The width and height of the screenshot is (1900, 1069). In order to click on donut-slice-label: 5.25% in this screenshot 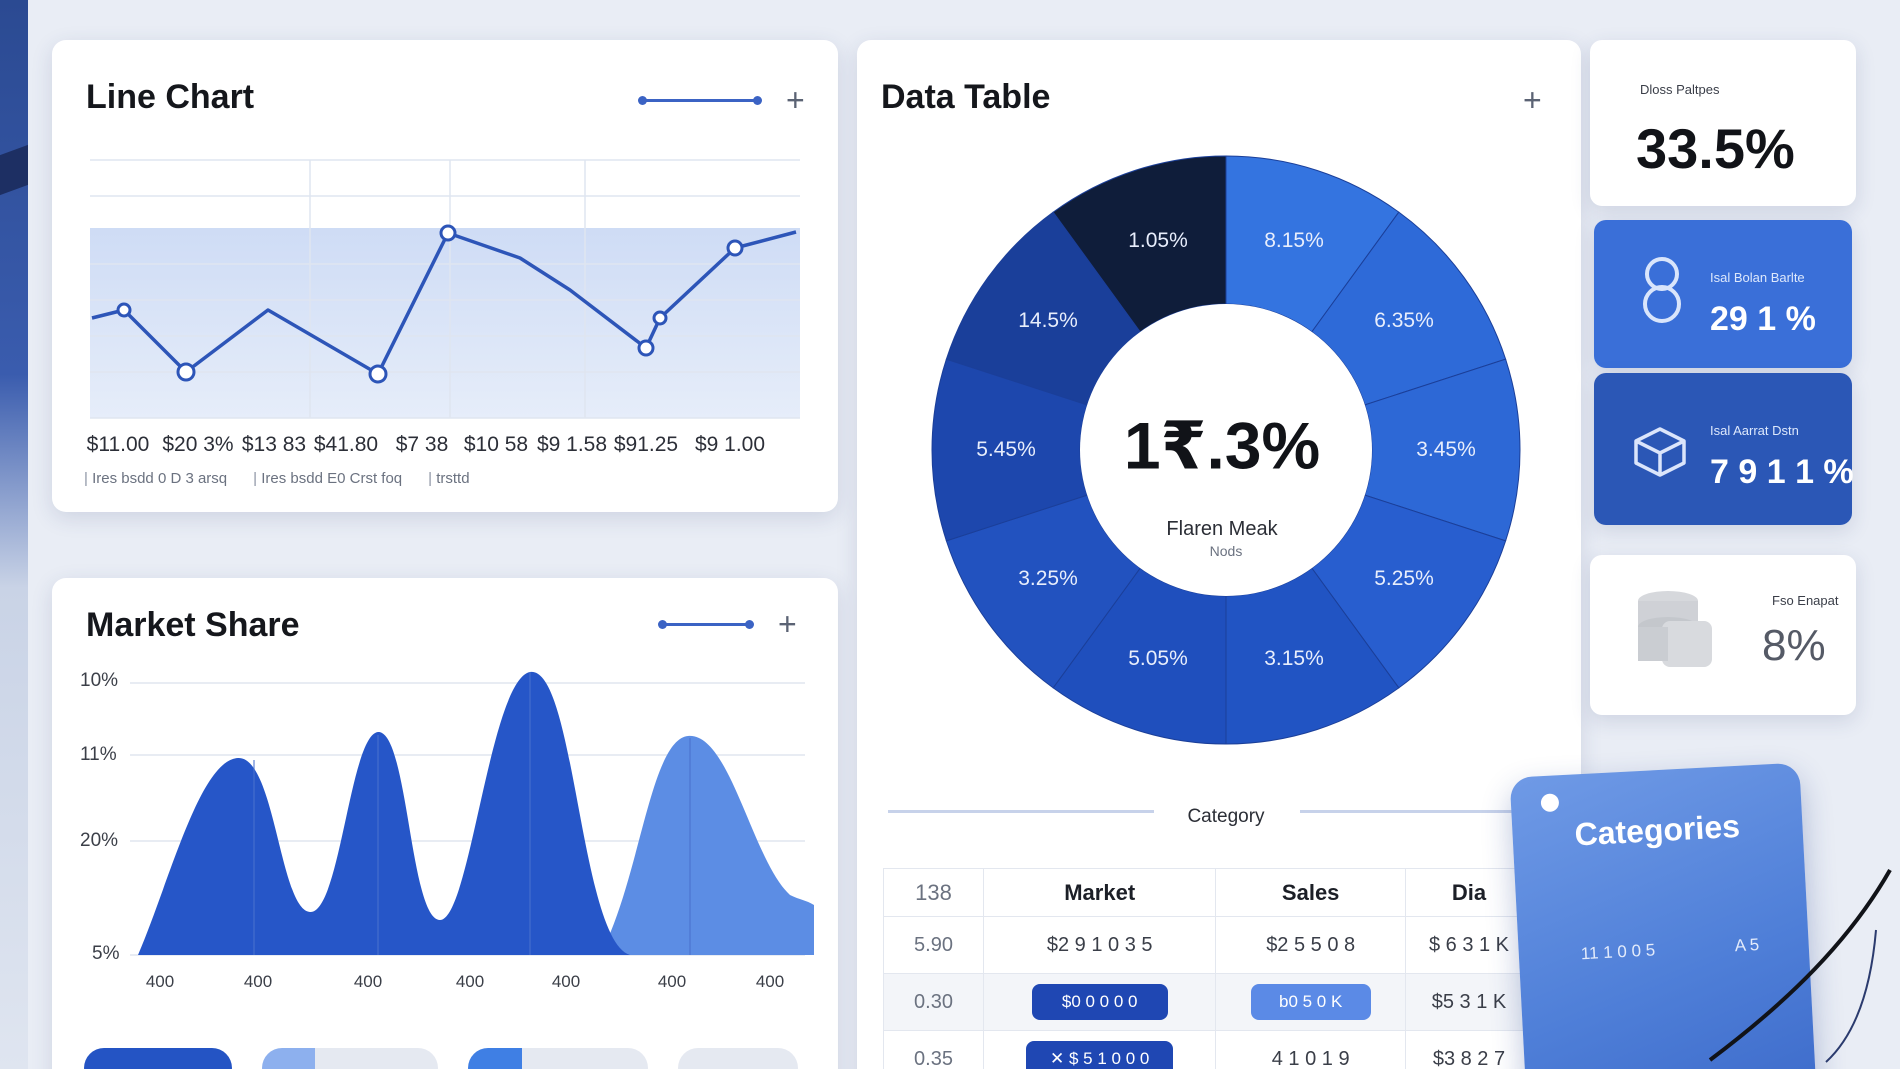, I will do `click(1404, 579)`.